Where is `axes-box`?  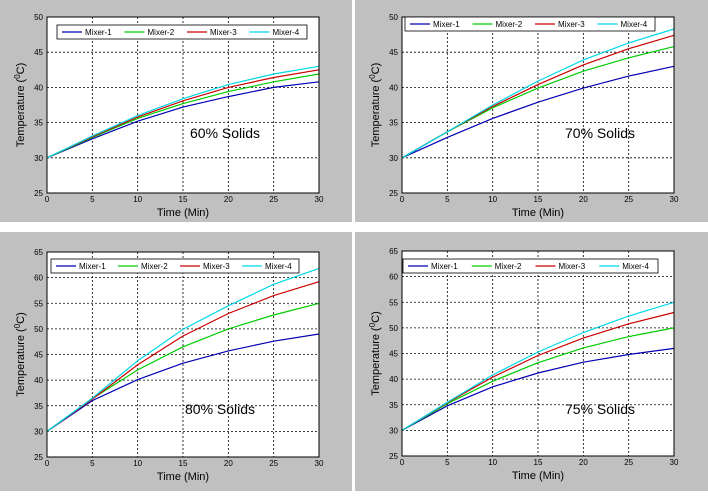
axes-box is located at coordinates (183, 105).